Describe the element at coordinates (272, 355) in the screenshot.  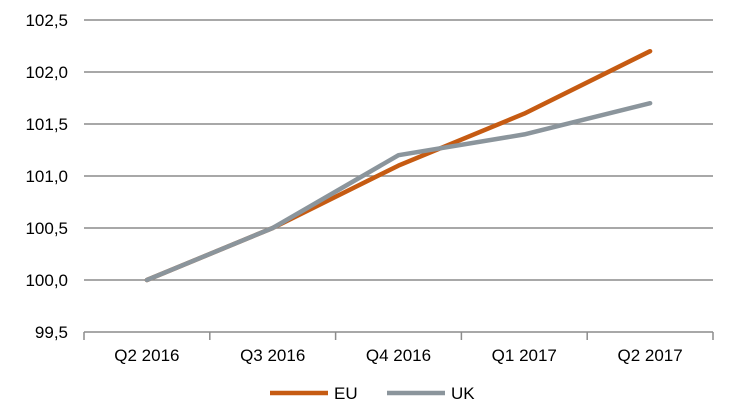
I see `x-tick-label: Q3 2016` at that location.